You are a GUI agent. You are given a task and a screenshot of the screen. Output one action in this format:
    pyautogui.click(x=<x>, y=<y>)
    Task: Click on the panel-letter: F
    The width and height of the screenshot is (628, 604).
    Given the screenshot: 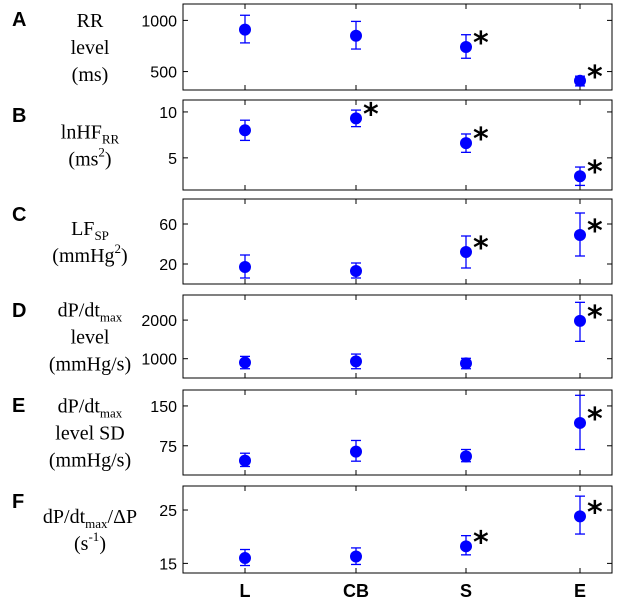 What is the action you would take?
    pyautogui.click(x=18, y=502)
    